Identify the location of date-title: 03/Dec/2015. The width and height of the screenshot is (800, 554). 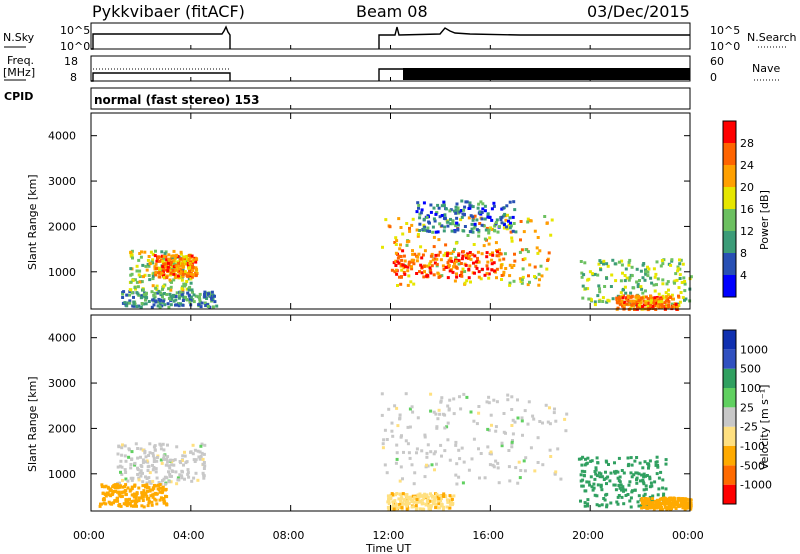
(638, 11).